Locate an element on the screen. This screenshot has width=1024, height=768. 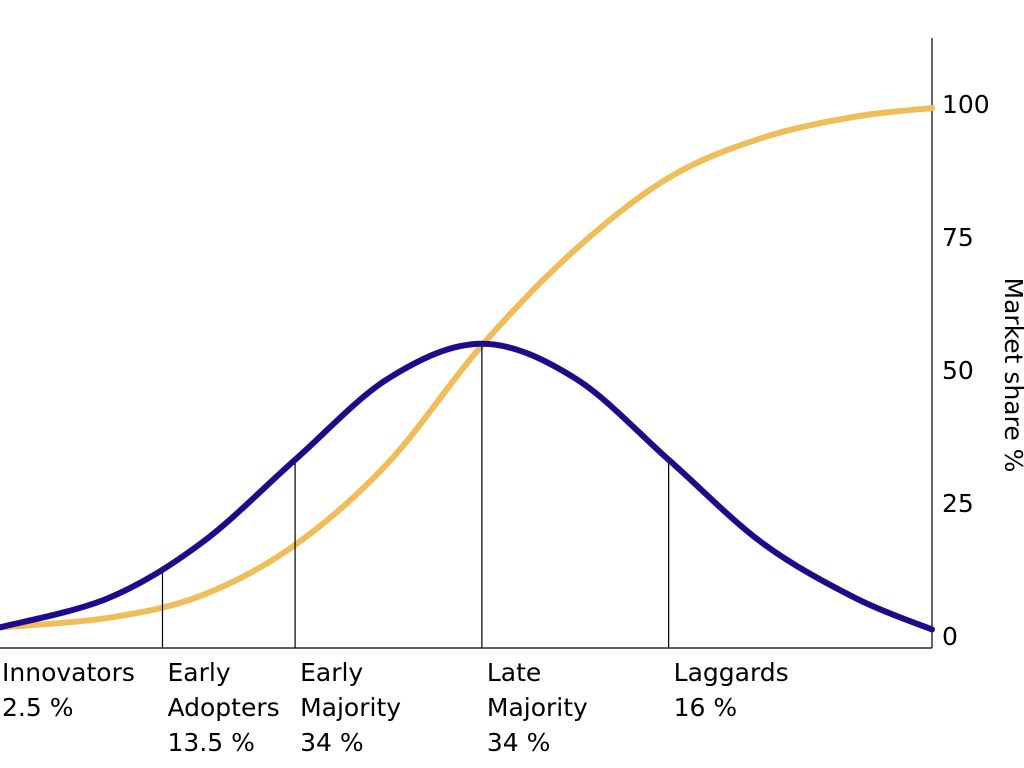
segment-label: Laggards 16 % is located at coordinates (731, 690).